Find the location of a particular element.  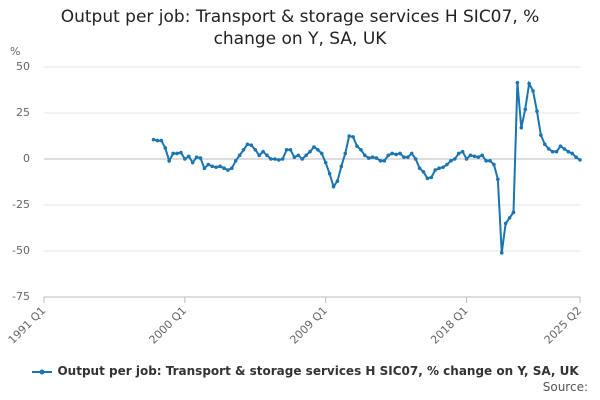

y-axis-label: % is located at coordinates (15, 51).